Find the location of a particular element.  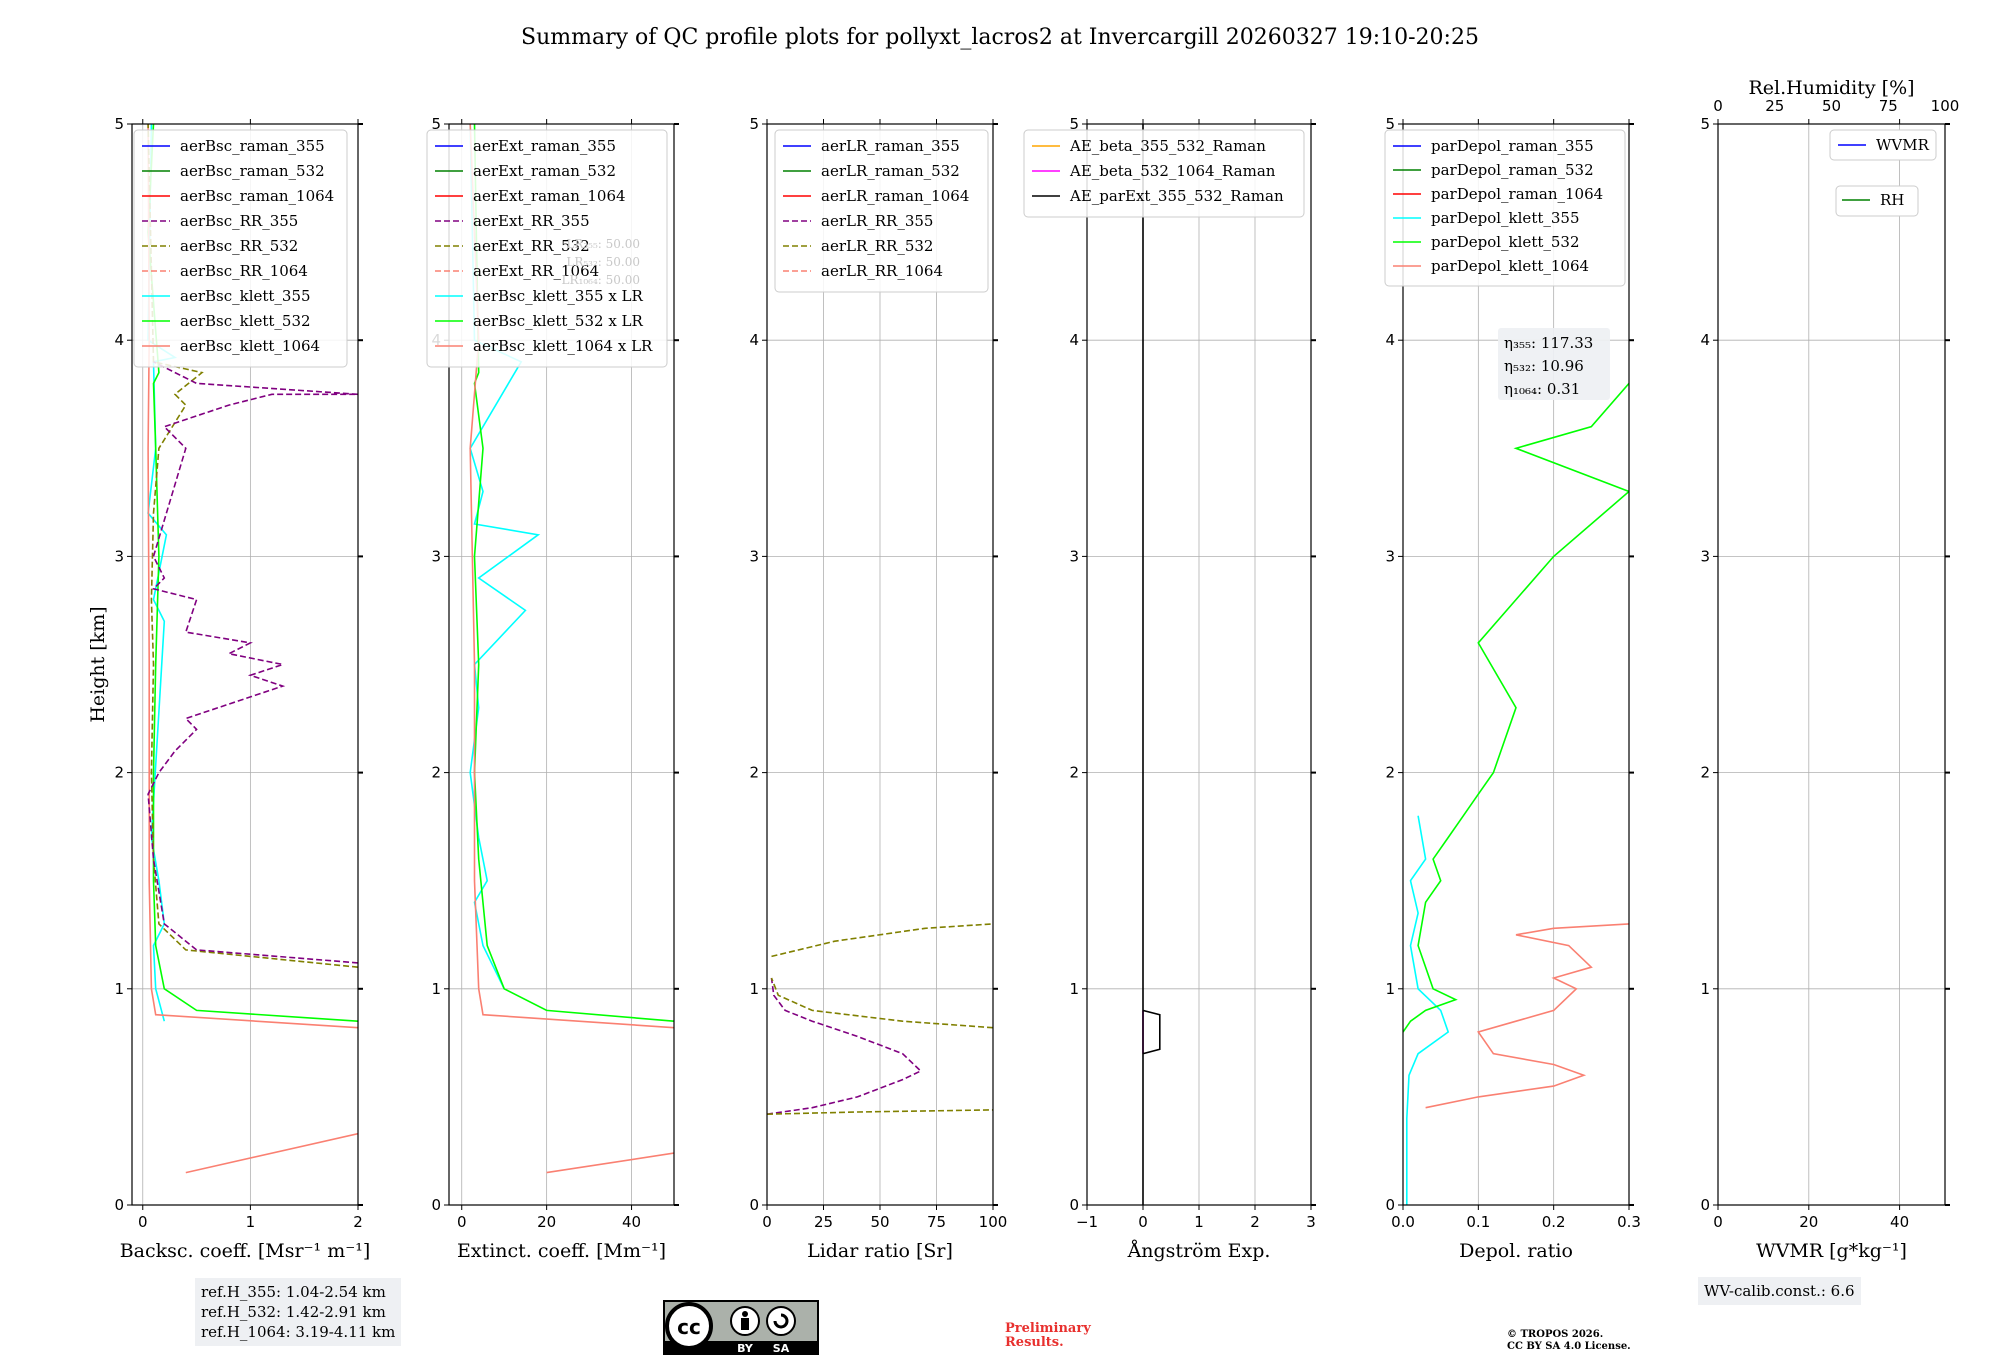

legend-entry: aerLR_RR_532 is located at coordinates (877, 246).